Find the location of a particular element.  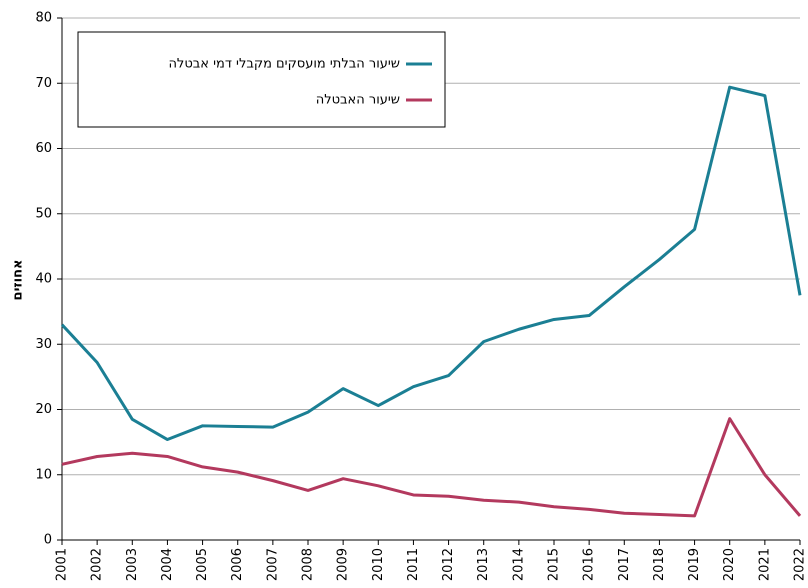

y-tick-label: 30 is located at coordinates (43, 344).